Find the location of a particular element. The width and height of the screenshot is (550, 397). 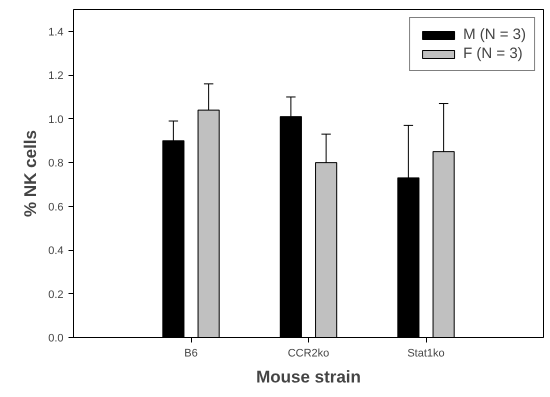

y-tick-label: 1.2 is located at coordinates (56, 76).